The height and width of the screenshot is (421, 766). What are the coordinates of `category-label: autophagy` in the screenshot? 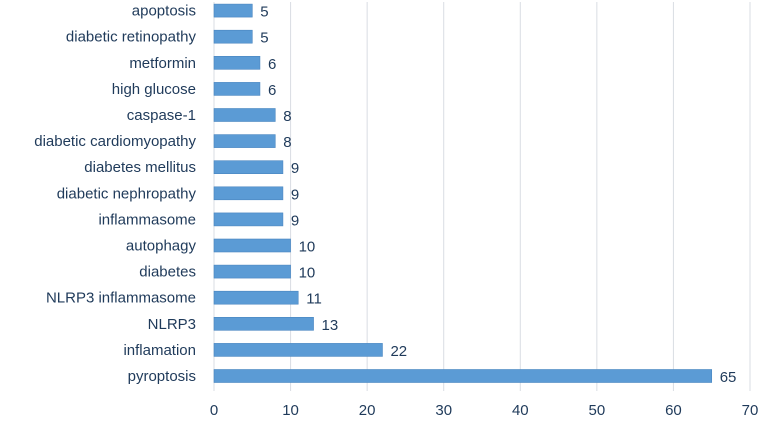 It's located at (161, 246).